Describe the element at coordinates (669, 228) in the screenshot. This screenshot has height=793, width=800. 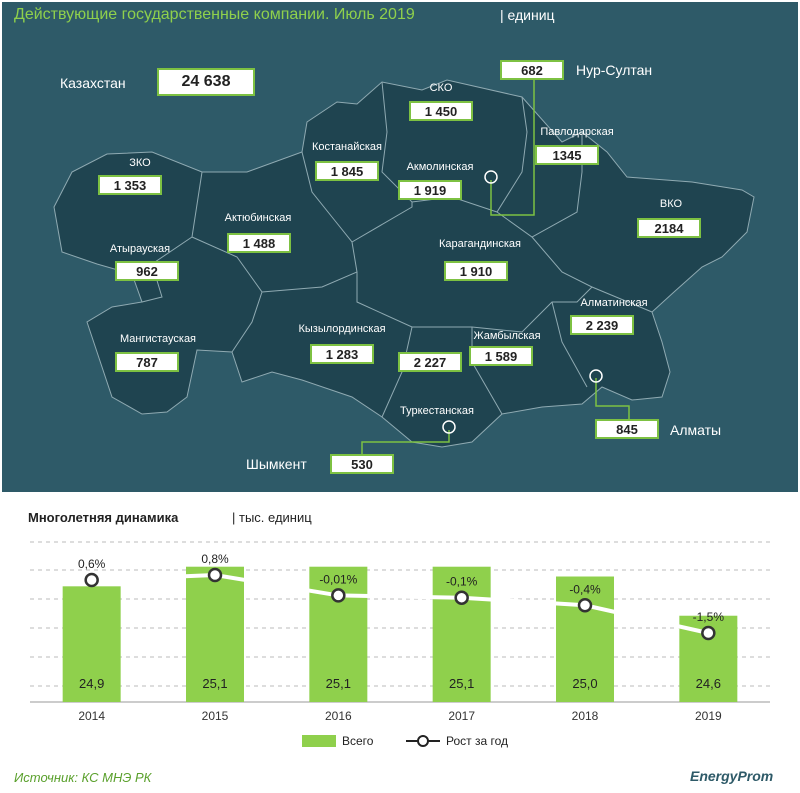
I see `region-value-vko: 2184` at that location.